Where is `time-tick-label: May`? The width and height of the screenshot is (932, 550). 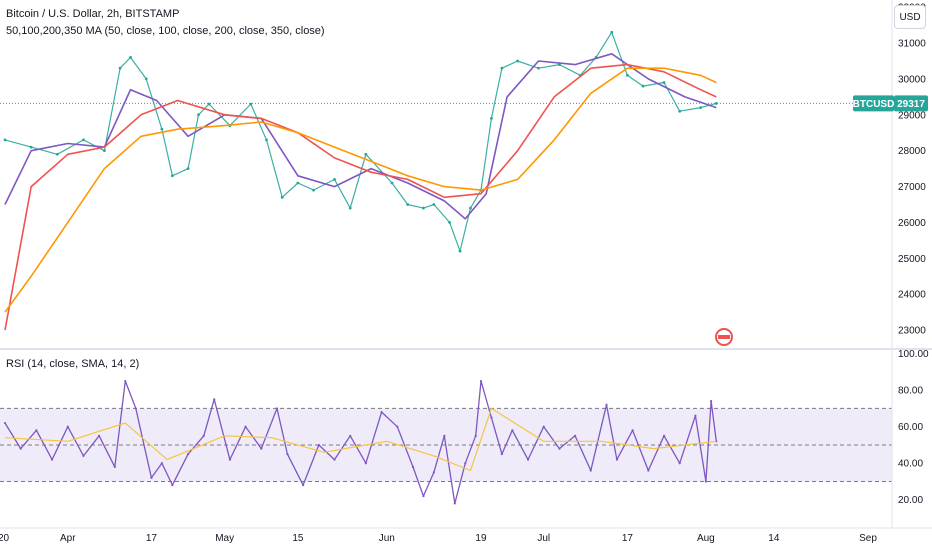
time-tick-label: May is located at coordinates (224, 538).